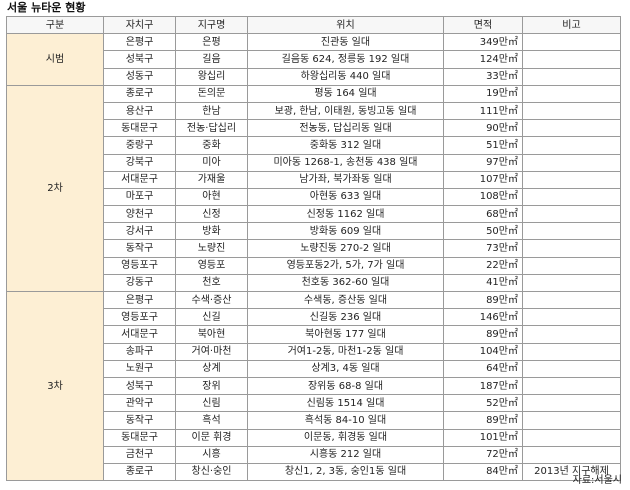  I want to click on cell-area: 72만㎡, so click(483, 454).